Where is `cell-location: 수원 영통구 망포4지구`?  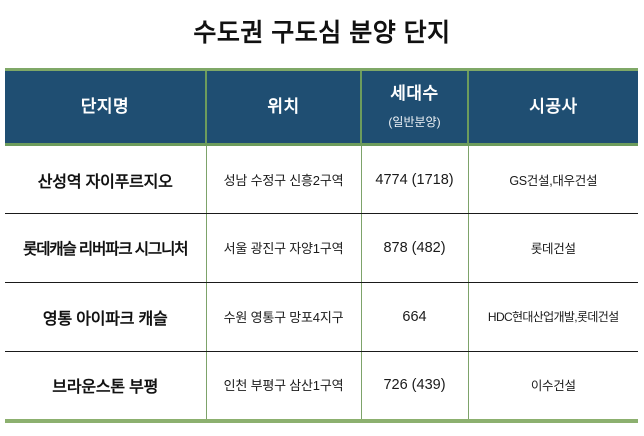 cell-location: 수원 영통구 망포4지구 is located at coordinates (283, 317).